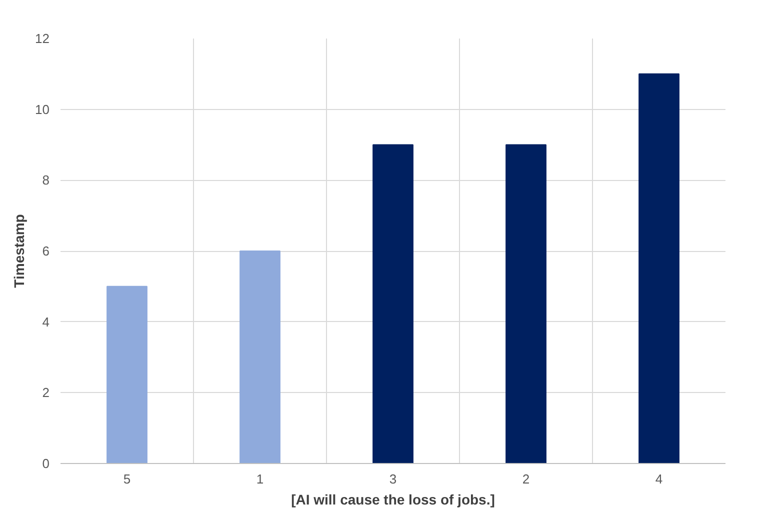 The image size is (770, 510). What do you see at coordinates (393, 479) in the screenshot?
I see `x-tick-label: 3` at bounding box center [393, 479].